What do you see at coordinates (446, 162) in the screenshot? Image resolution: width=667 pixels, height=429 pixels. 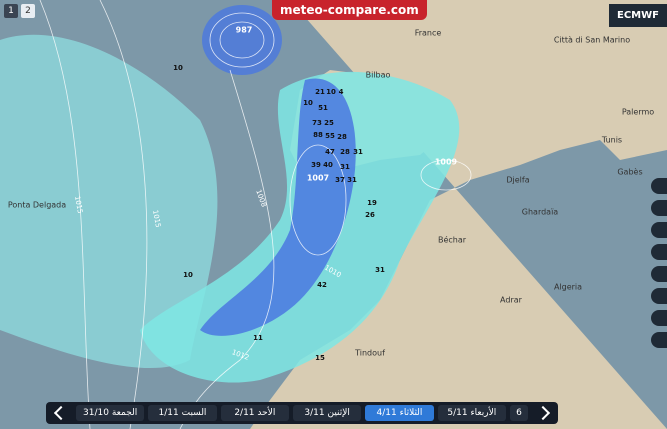 I see `pressure-center: 1009` at bounding box center [446, 162].